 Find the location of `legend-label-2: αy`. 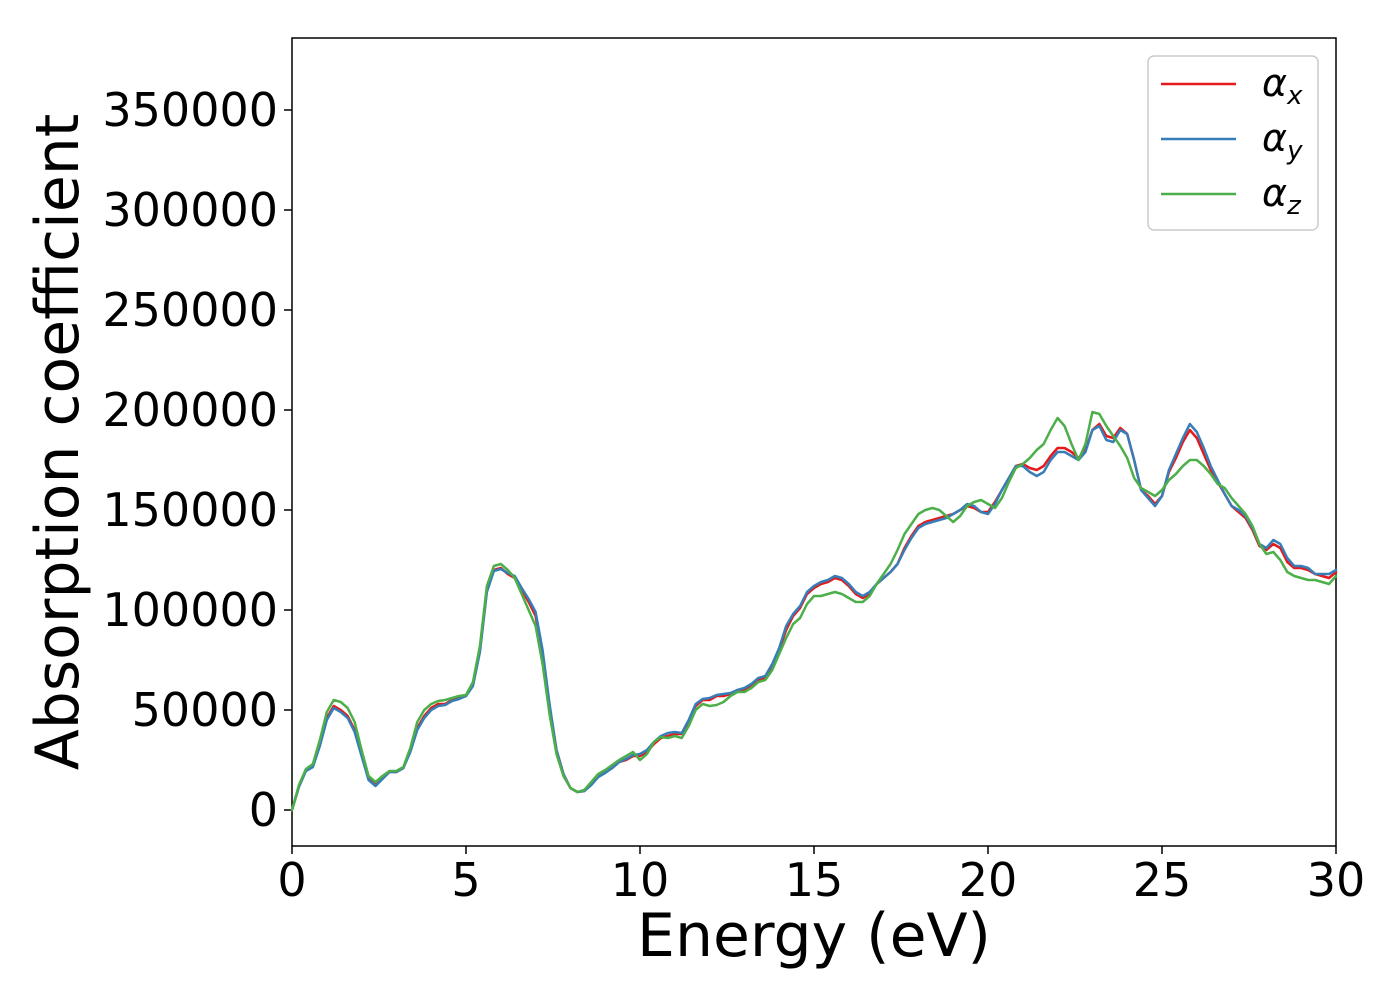

legend-label-2: αy is located at coordinates (1282, 141).